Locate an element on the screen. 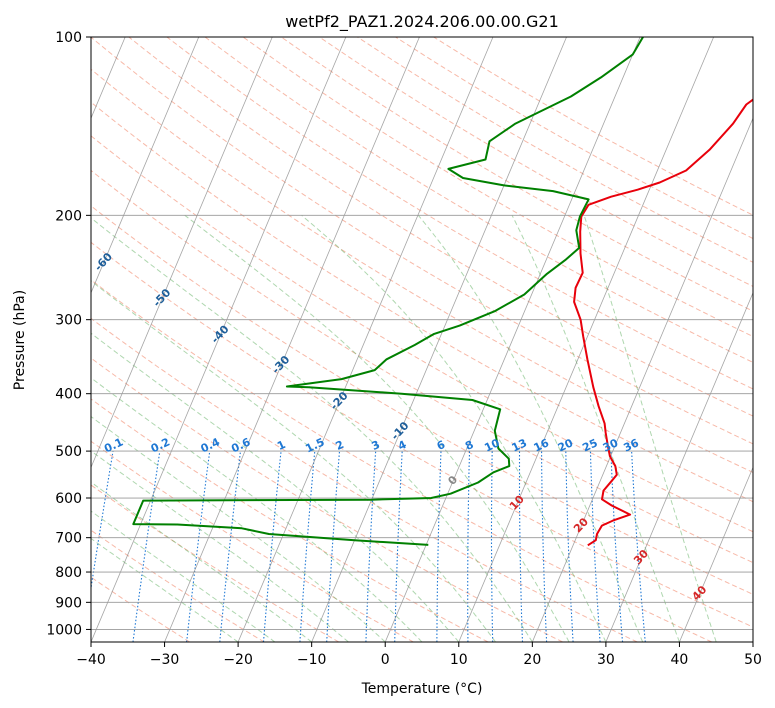 The image size is (775, 708). mixing-ratio-label: 25 is located at coordinates (589, 445).